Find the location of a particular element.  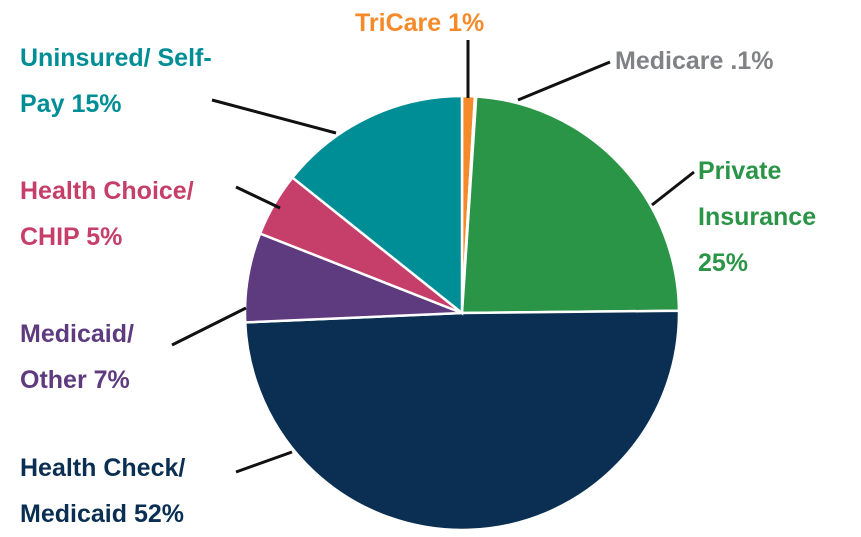

value-label: 1% is located at coordinates (466, 23).